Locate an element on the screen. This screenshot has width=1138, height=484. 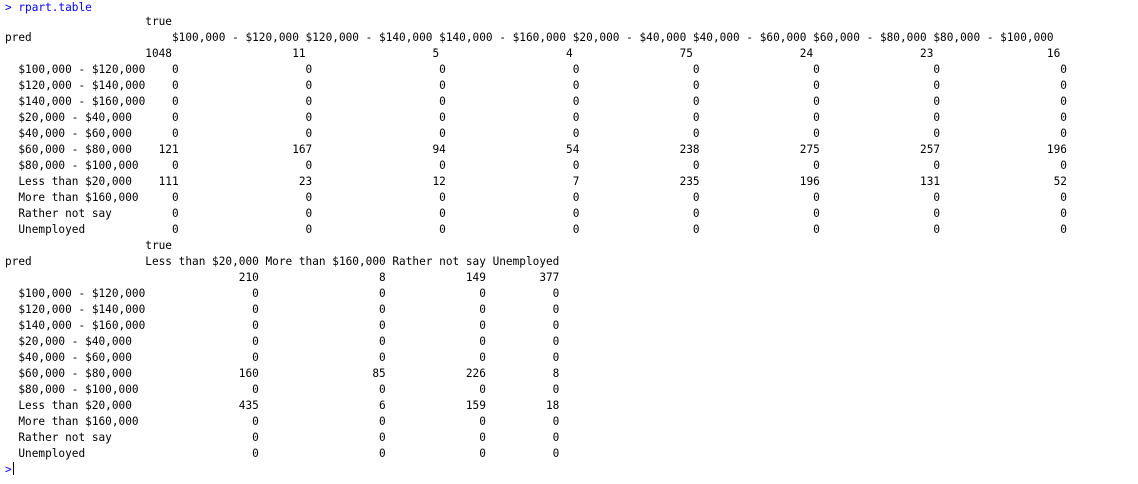
output-line: More than $160,000 0 0 0 0 0 0 0 0 is located at coordinates (536, 197).